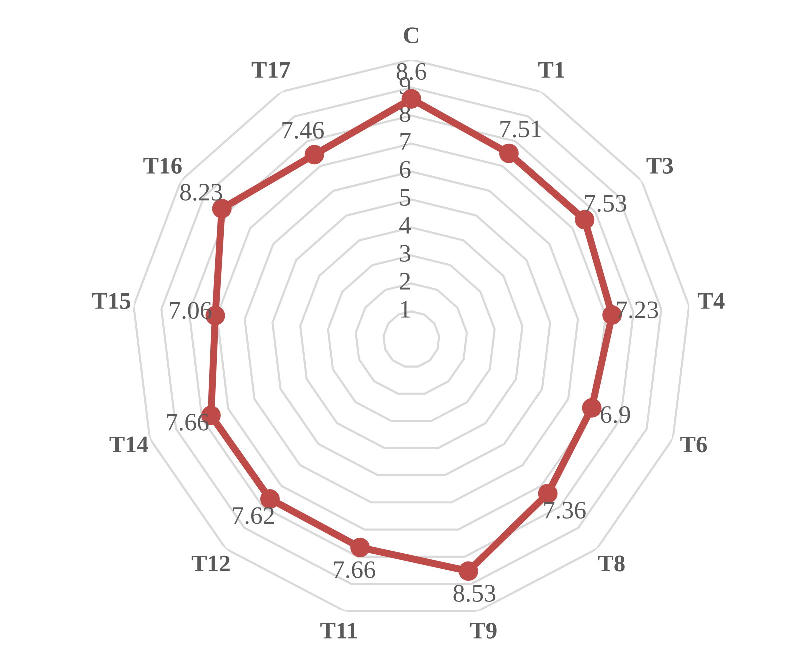 This screenshot has height=666, width=807. What do you see at coordinates (129, 444) in the screenshot?
I see `spoke-label: T14` at bounding box center [129, 444].